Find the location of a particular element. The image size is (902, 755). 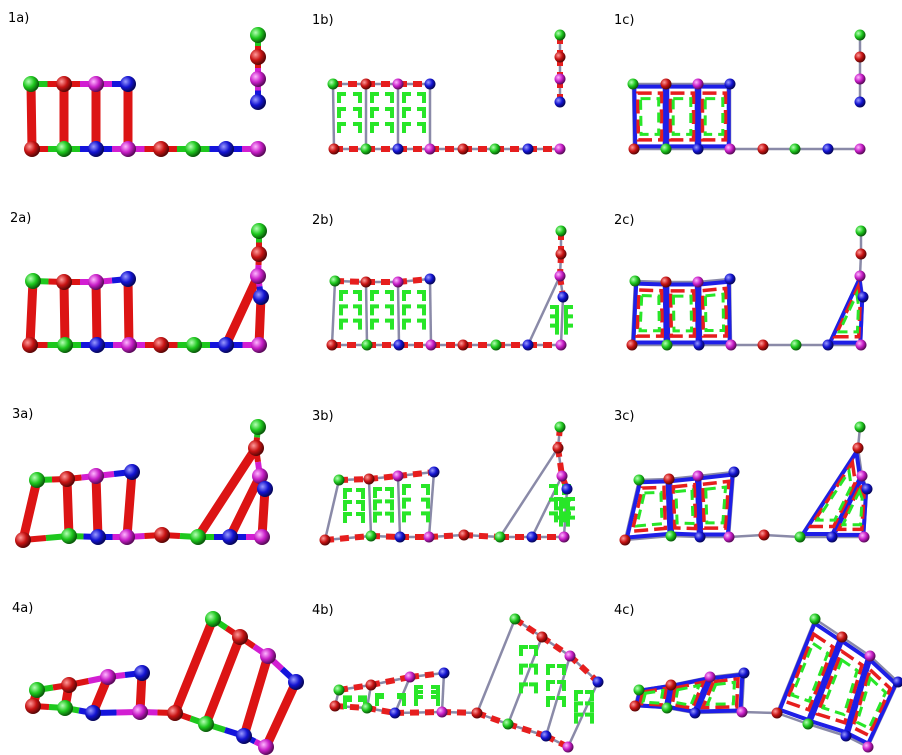

panel-2c: 2c) is located at coordinates (741, 282).